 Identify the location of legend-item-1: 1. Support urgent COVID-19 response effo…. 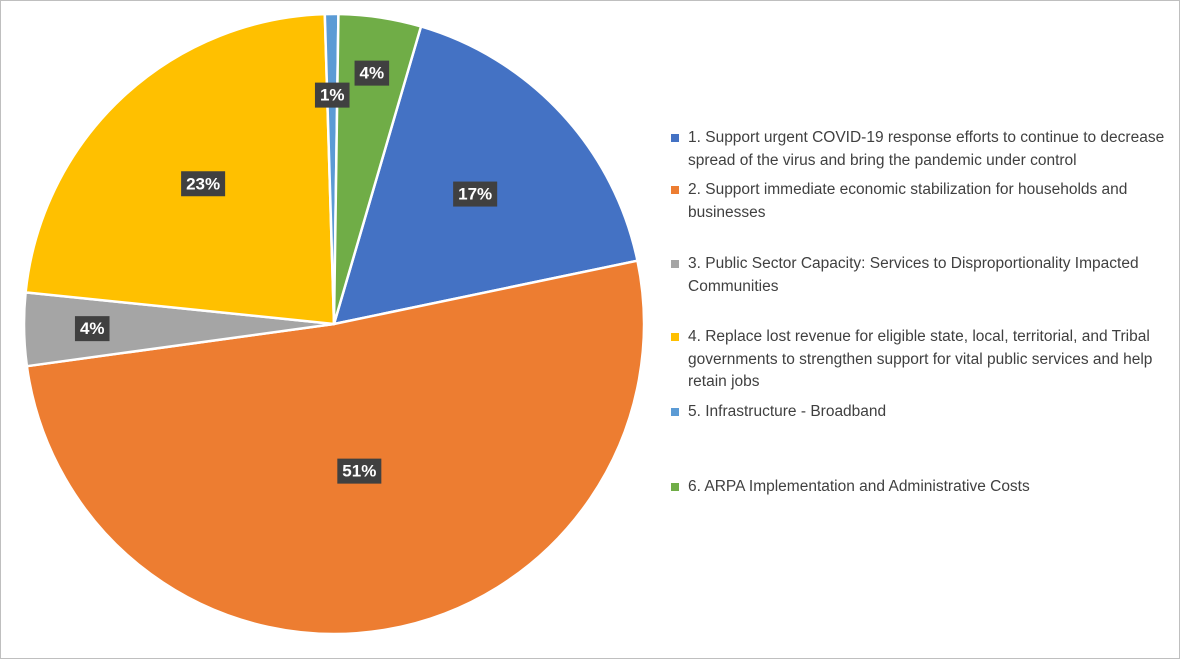
(919, 149).